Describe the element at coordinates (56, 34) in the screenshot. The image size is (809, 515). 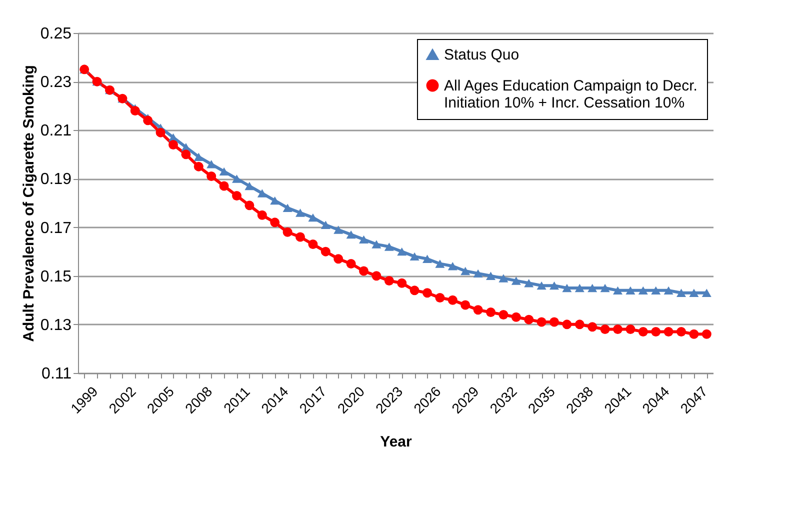
I see `y-tick-label: 0.25` at that location.